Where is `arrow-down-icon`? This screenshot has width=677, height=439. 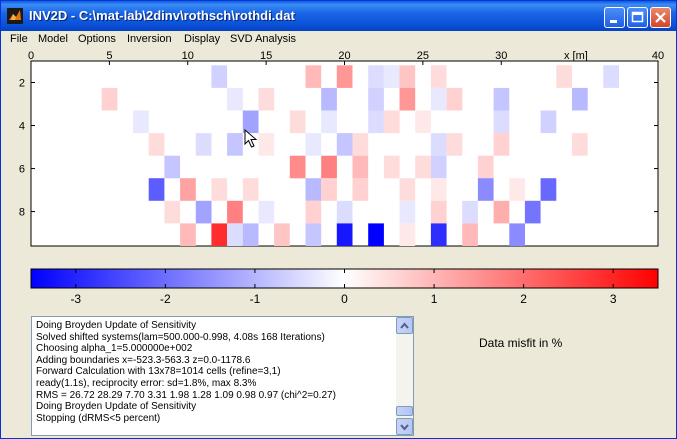
arrow-down-icon is located at coordinates (404, 427).